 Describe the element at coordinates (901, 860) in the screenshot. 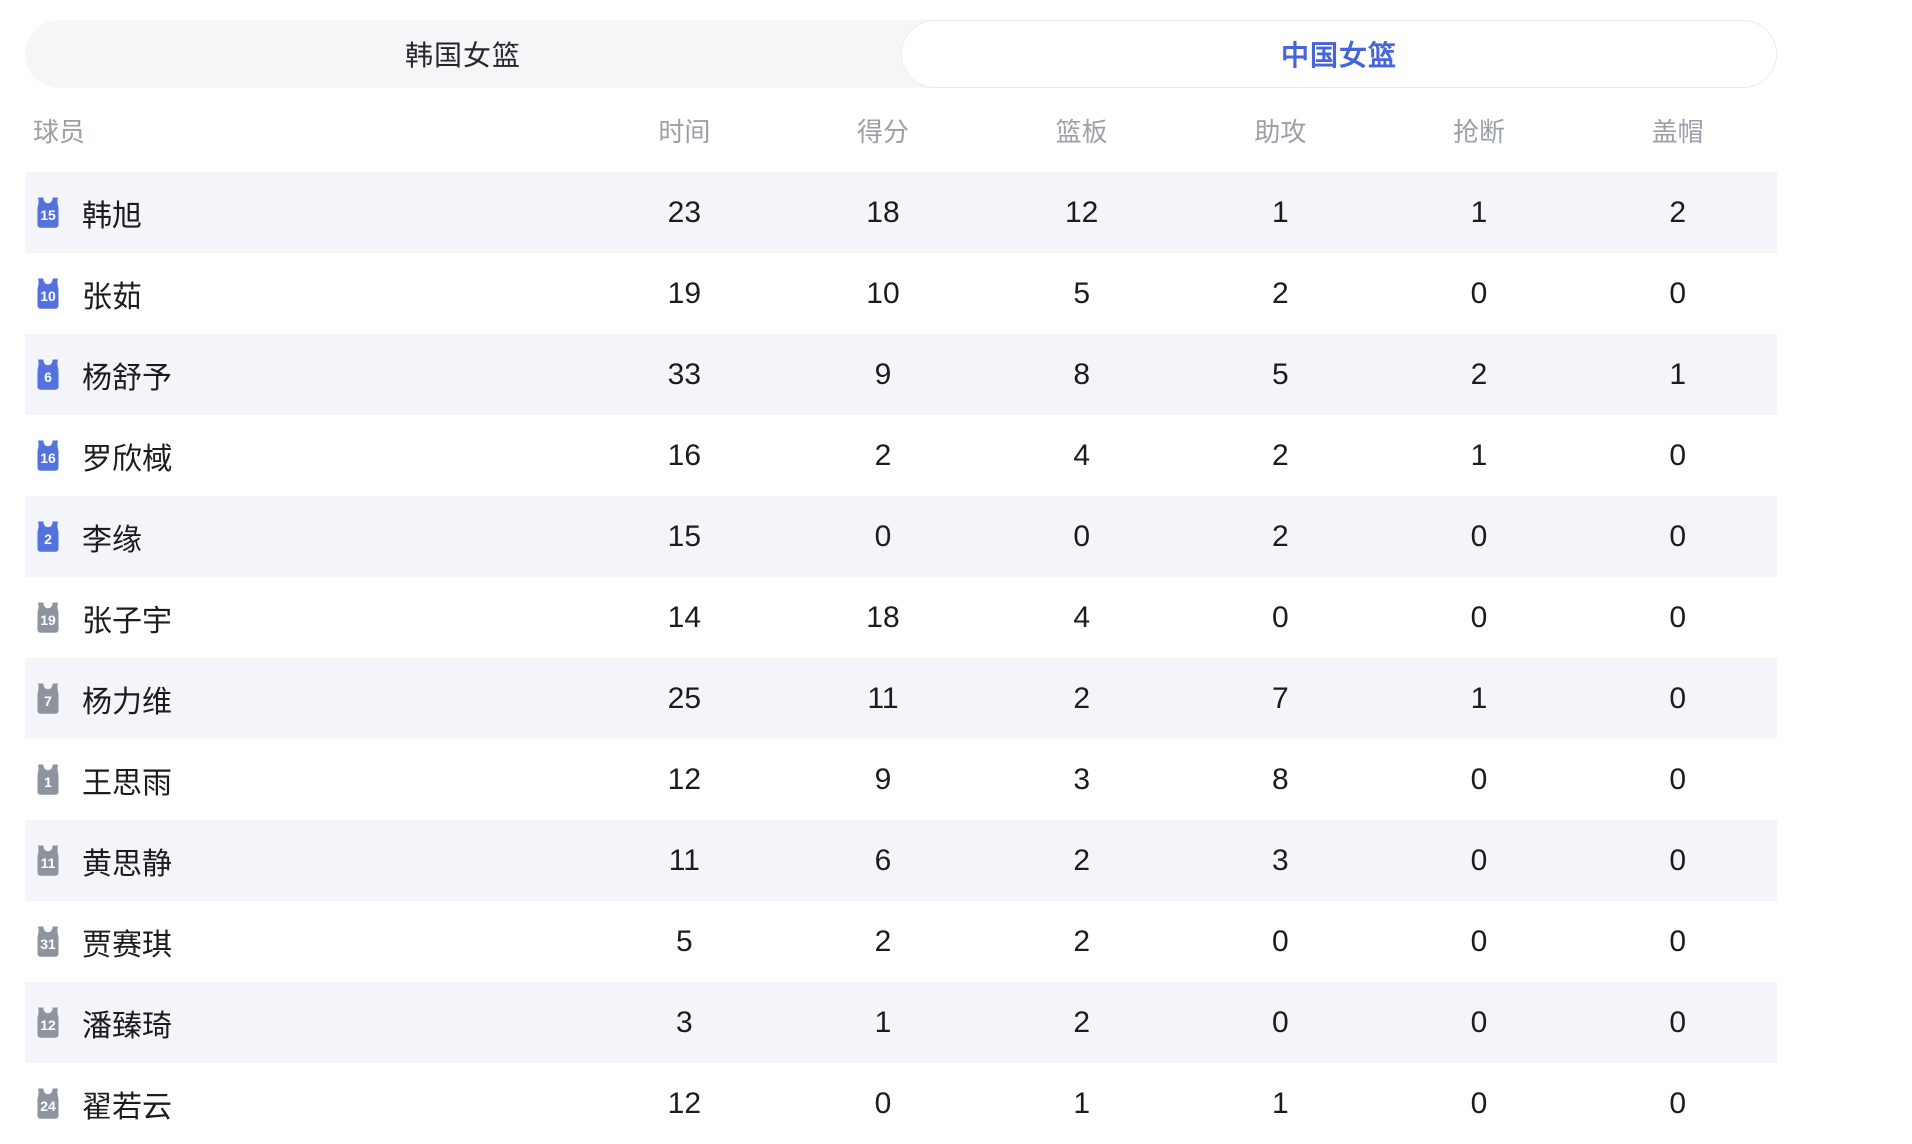

I see `table-row: 11 黄思静 11 6 2 3 0 0` at that location.